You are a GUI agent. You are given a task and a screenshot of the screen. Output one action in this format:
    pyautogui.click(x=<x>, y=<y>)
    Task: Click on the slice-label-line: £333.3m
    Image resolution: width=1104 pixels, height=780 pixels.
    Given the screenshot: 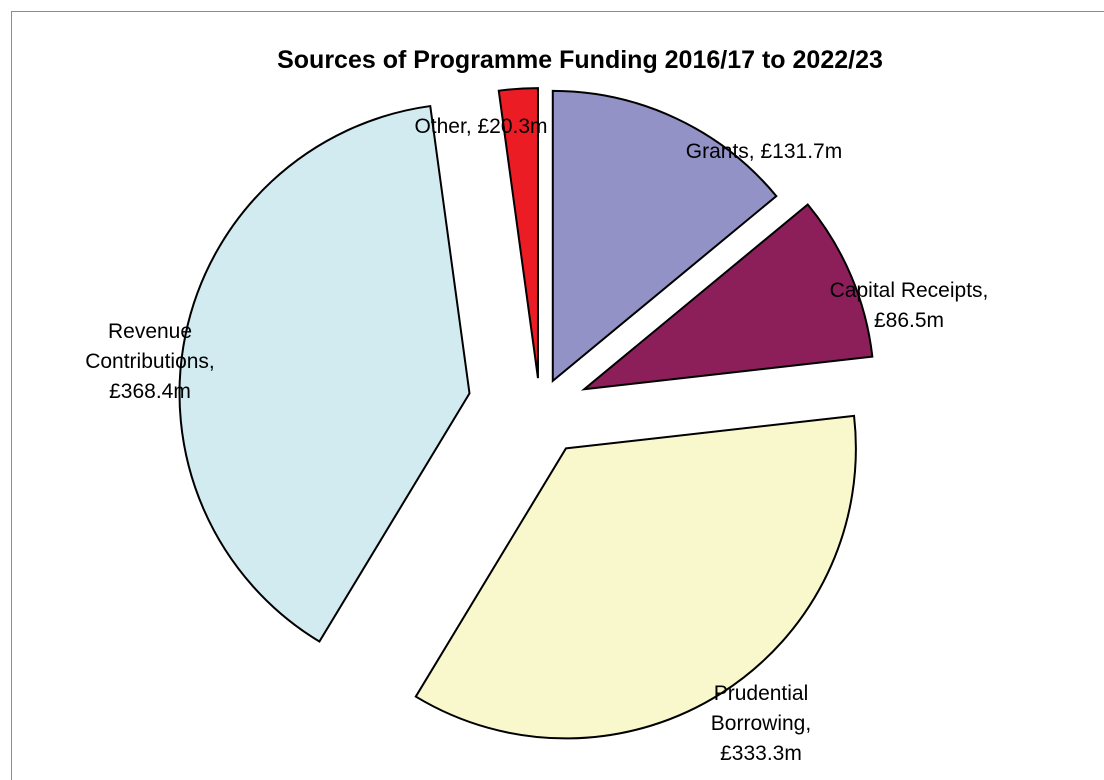 What is the action you would take?
    pyautogui.click(x=761, y=753)
    